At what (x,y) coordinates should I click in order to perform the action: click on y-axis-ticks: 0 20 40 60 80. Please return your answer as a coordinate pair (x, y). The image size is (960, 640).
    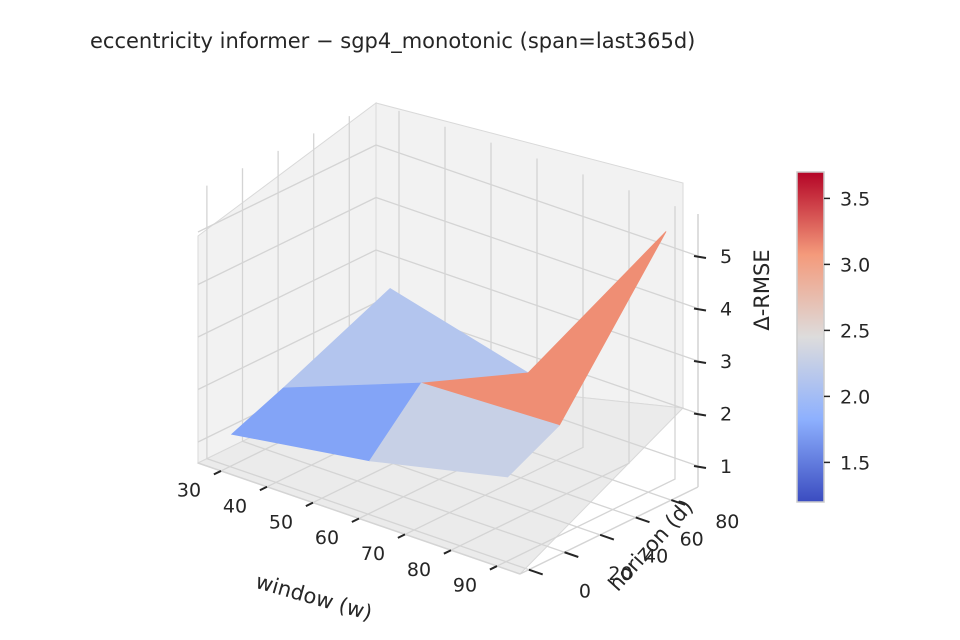
    Looking at the image, I should click on (633, 551).